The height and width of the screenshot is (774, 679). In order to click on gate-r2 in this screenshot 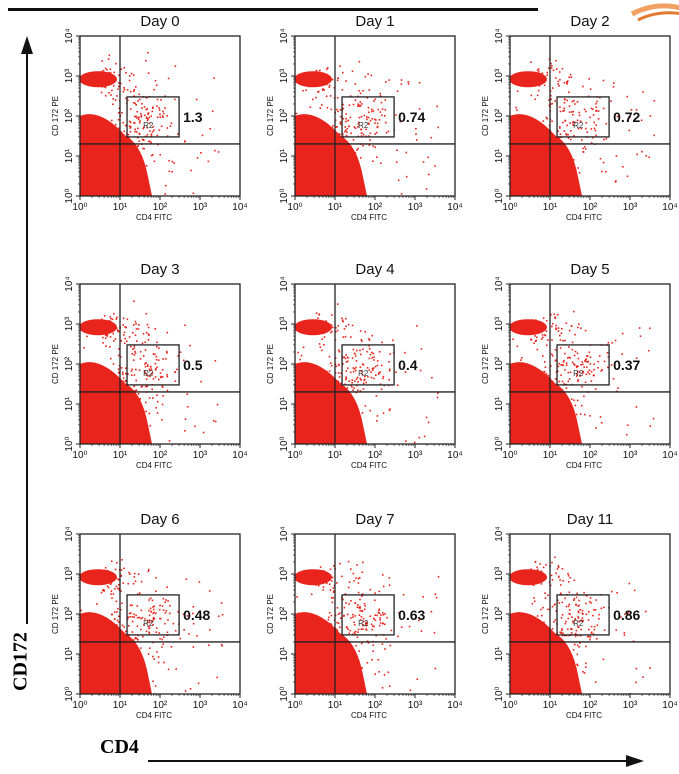, I will do `click(583, 615)`.